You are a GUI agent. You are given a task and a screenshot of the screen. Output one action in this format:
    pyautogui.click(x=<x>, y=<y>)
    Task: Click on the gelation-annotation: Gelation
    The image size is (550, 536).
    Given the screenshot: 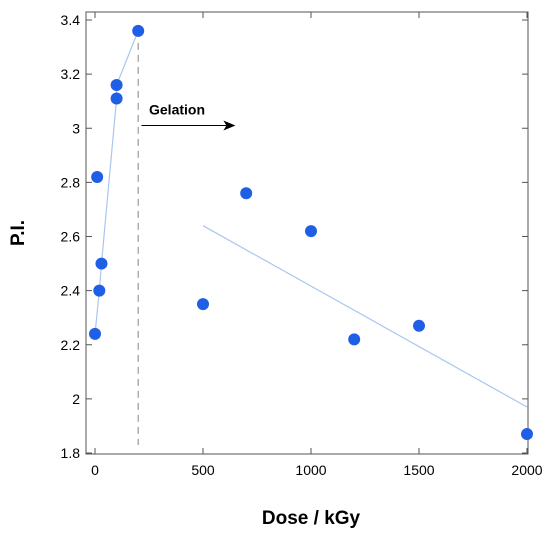 What is the action you would take?
    pyautogui.click(x=188, y=116)
    